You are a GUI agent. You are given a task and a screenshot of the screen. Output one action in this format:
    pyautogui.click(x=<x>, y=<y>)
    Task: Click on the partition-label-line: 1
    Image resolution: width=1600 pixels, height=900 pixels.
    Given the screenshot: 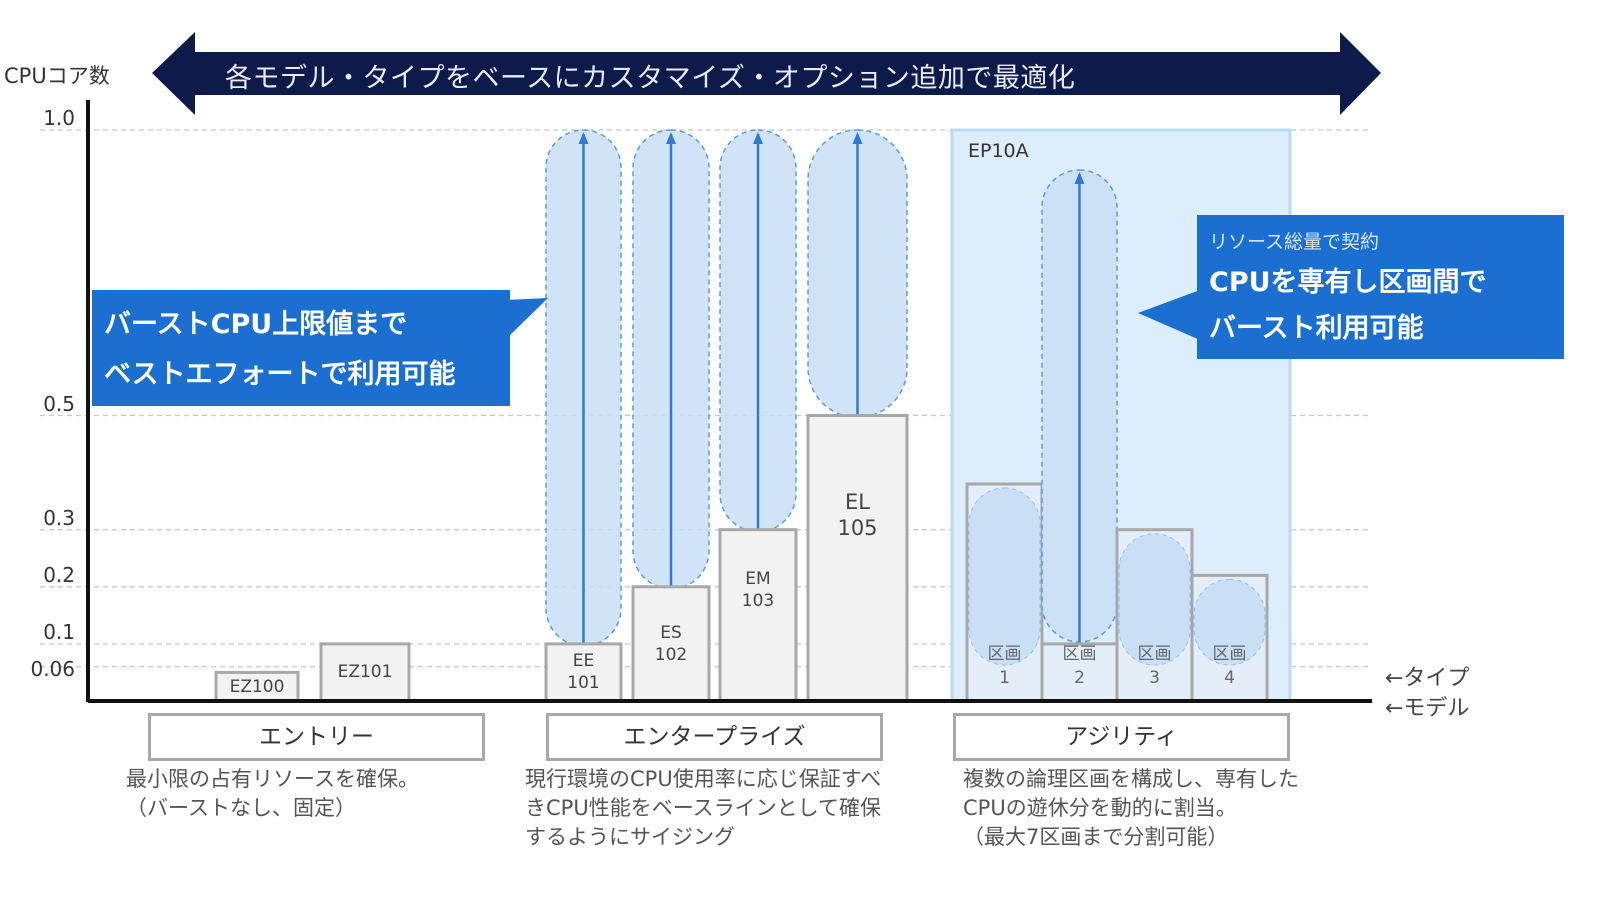 What is the action you would take?
    pyautogui.click(x=1004, y=678)
    